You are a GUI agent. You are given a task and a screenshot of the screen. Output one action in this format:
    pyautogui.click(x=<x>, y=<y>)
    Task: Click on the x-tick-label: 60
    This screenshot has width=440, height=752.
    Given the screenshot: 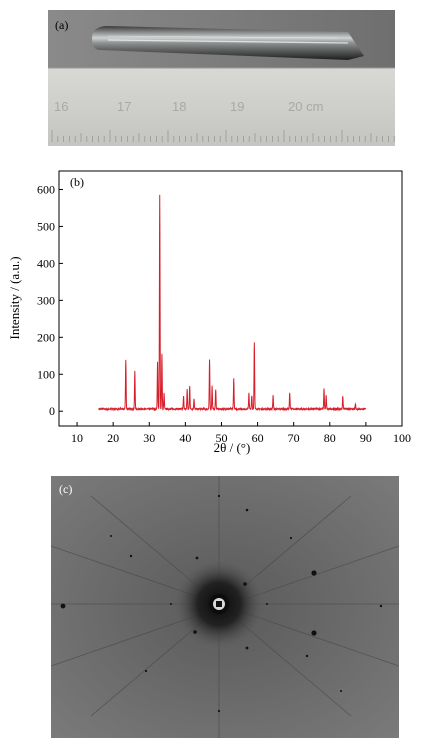 What is the action you would take?
    pyautogui.click(x=258, y=438)
    